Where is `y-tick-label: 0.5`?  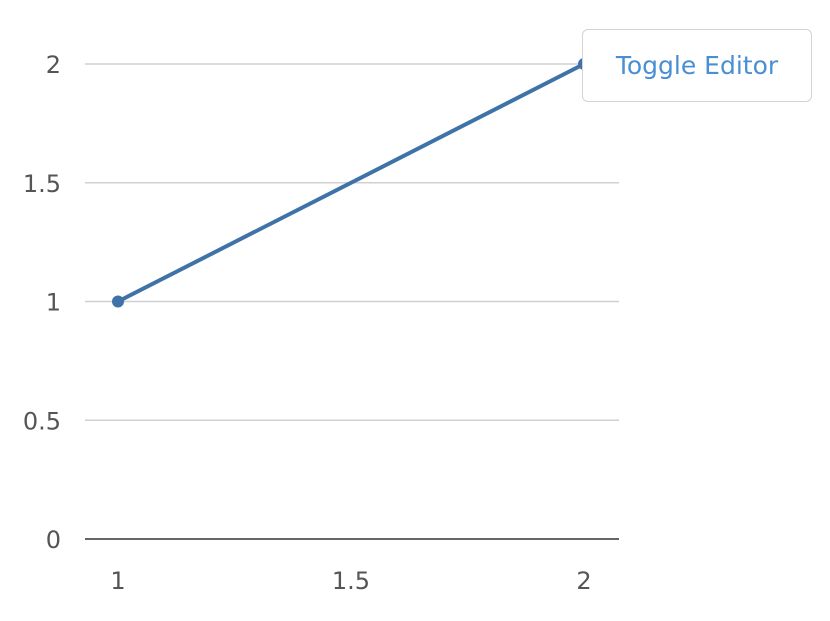
y-tick-label: 0.5 is located at coordinates (42, 421).